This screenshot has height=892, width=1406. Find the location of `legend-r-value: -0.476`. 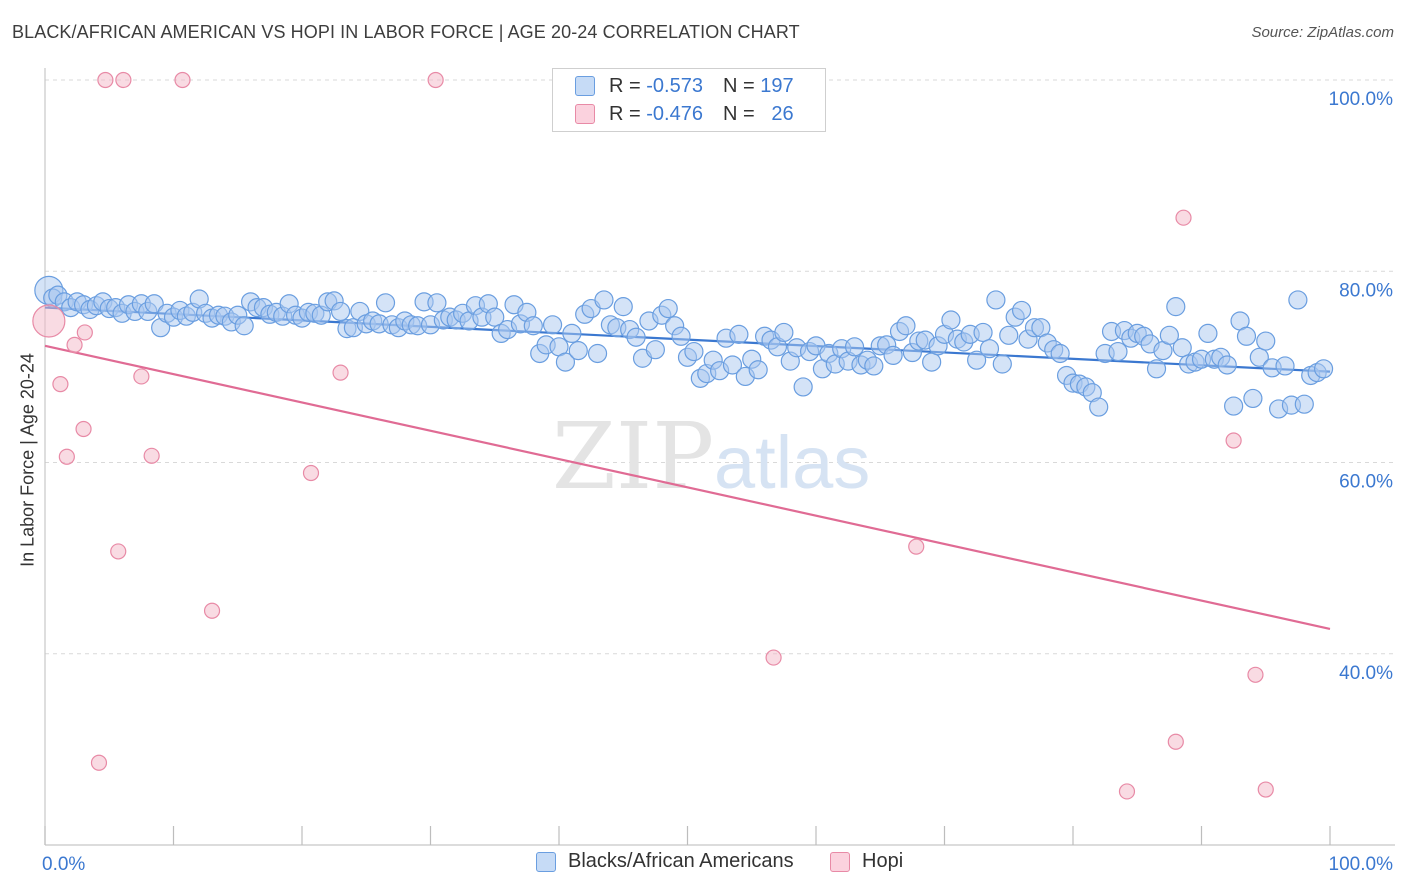

legend-r-value: -0.476 is located at coordinates (674, 113).